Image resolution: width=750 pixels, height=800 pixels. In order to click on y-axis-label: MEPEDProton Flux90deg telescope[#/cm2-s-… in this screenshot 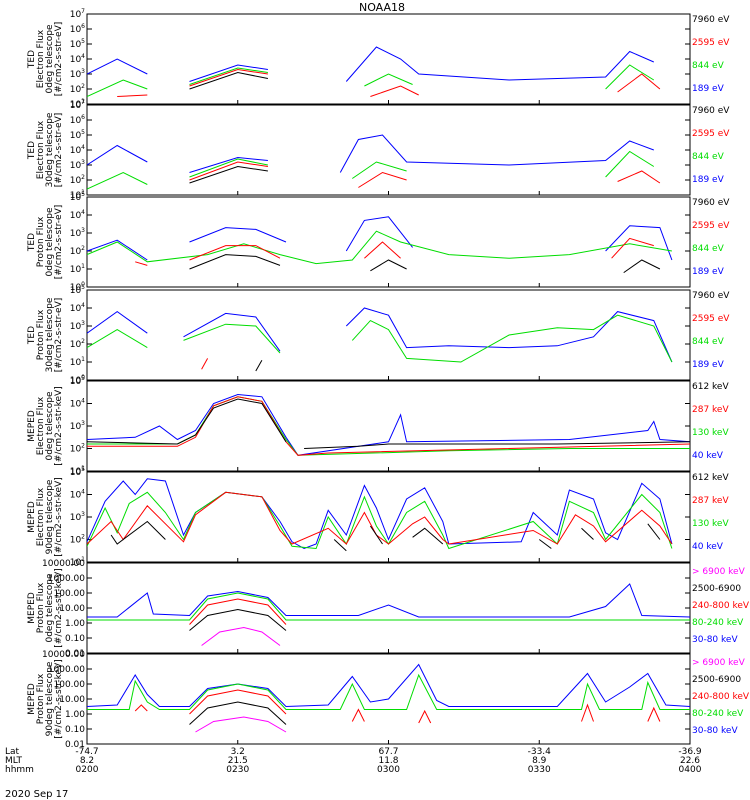, I will do `click(45, 698)`.